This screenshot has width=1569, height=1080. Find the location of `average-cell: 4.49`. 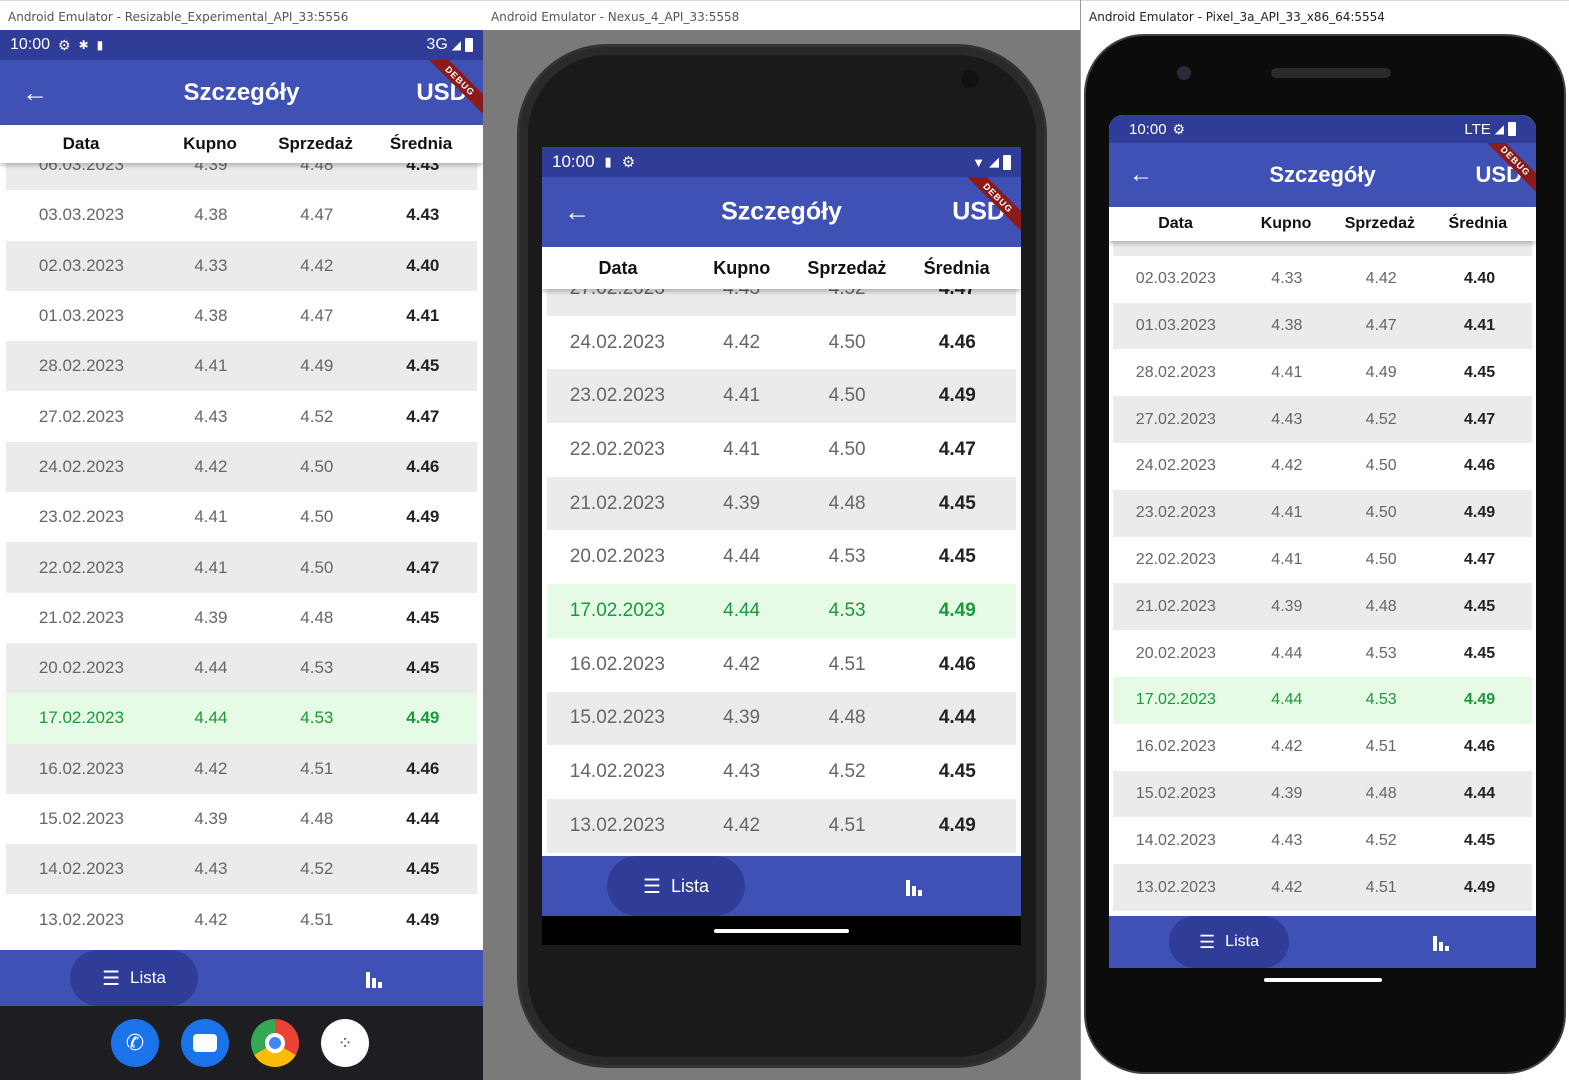

average-cell: 4.49 is located at coordinates (957, 610).